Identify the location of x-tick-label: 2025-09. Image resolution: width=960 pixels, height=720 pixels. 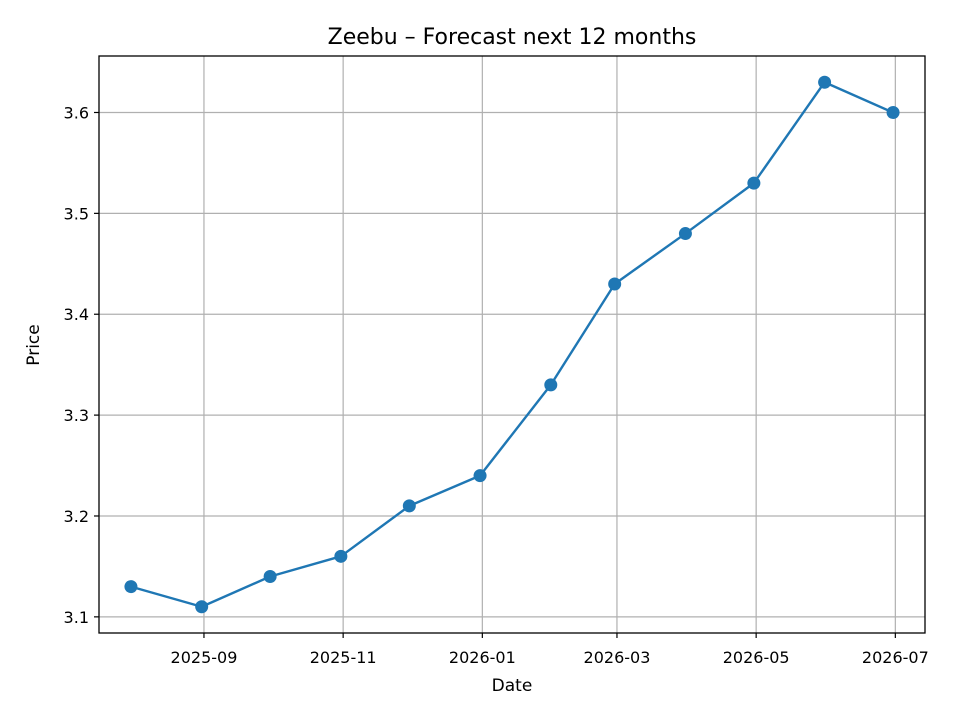
(204, 657).